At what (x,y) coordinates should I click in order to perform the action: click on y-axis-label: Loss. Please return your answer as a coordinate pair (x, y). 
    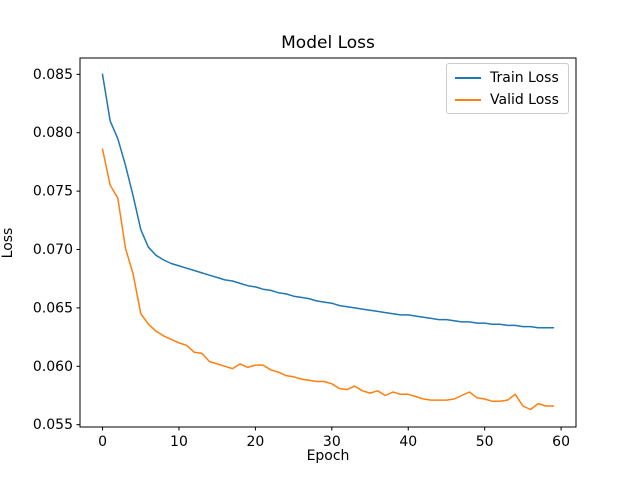
    Looking at the image, I should click on (8, 243).